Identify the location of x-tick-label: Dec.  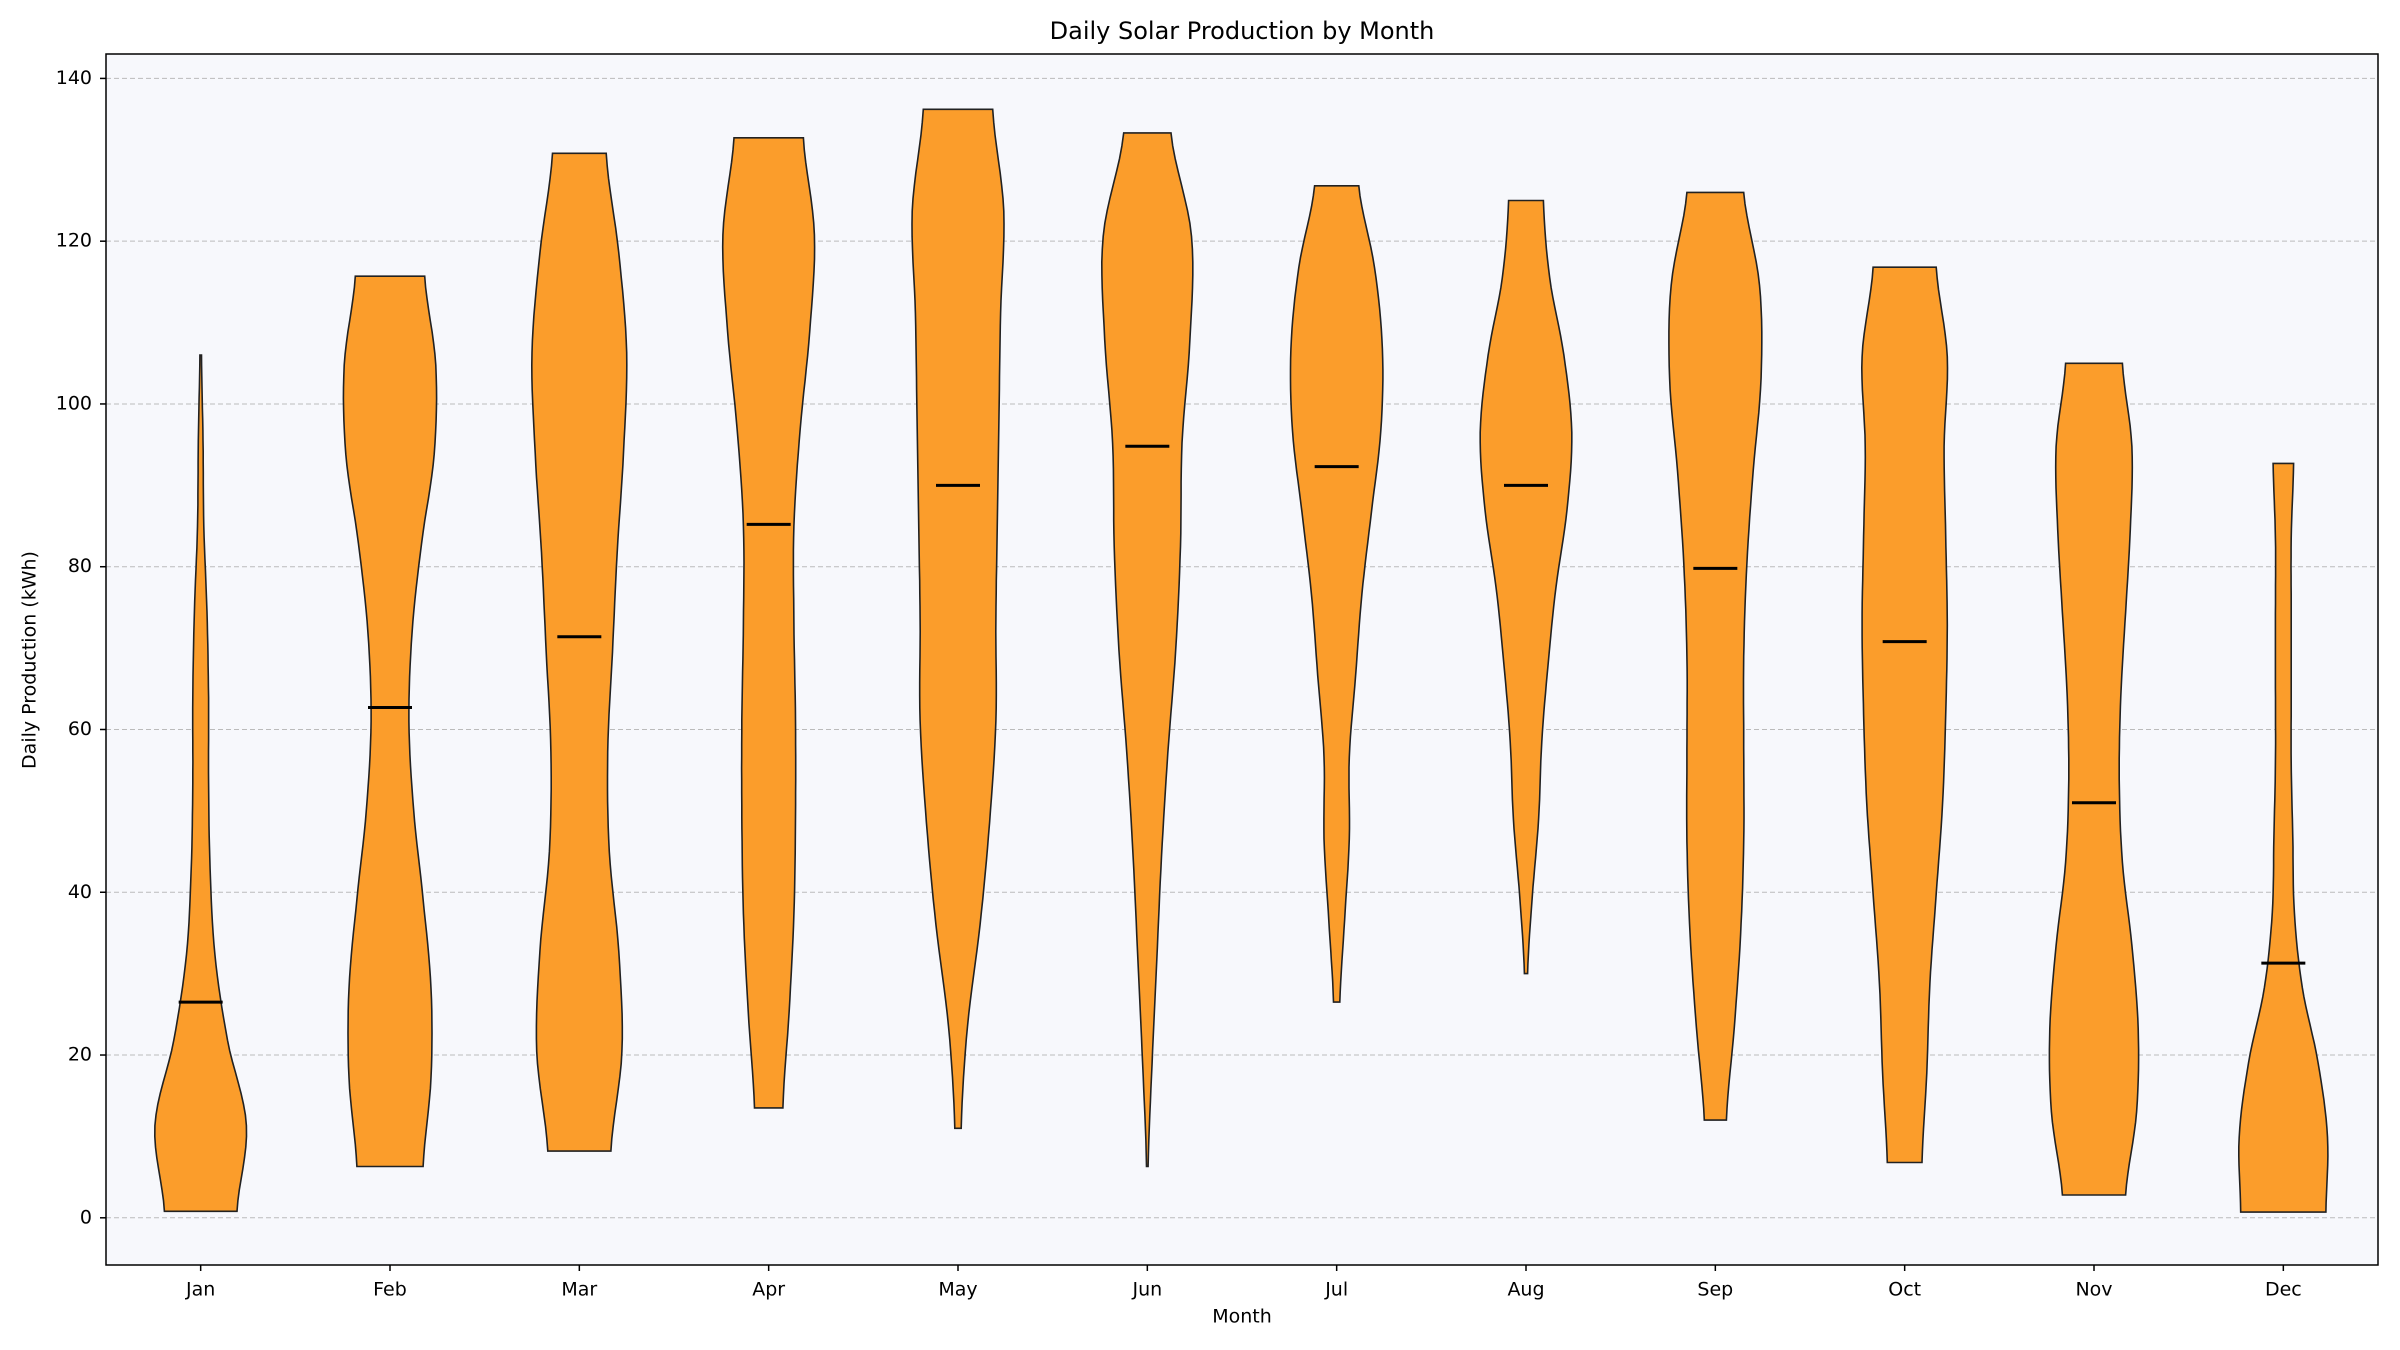
(2283, 1290).